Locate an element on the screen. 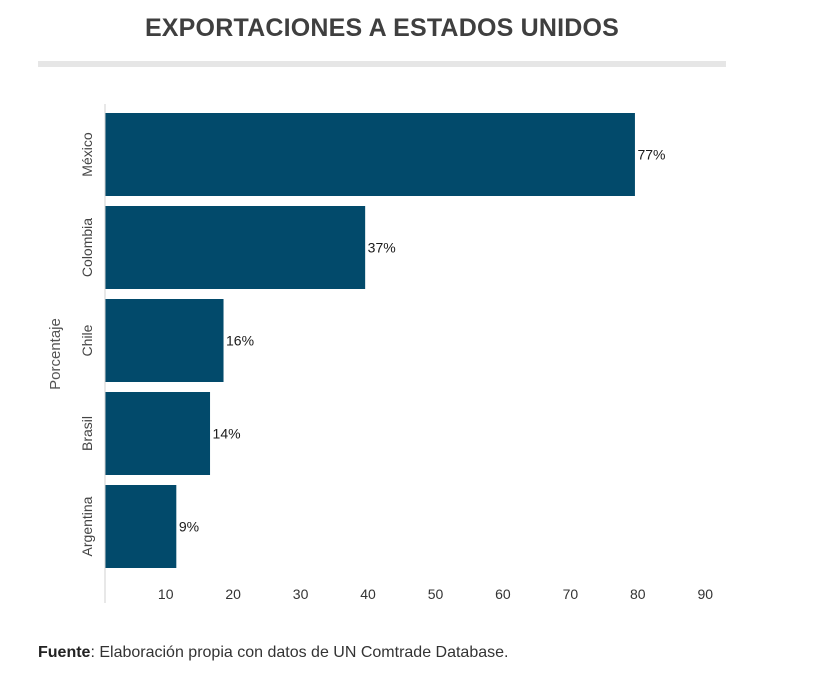  category-label-2: Colombia is located at coordinates (87, 247).